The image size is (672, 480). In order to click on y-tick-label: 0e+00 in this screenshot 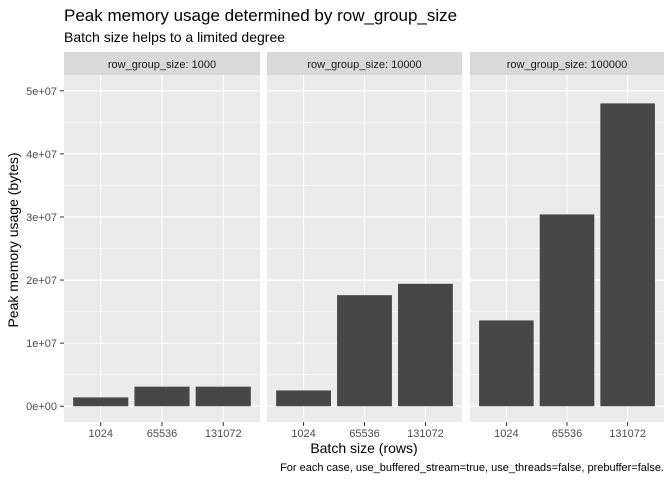, I will do `click(41, 407)`.